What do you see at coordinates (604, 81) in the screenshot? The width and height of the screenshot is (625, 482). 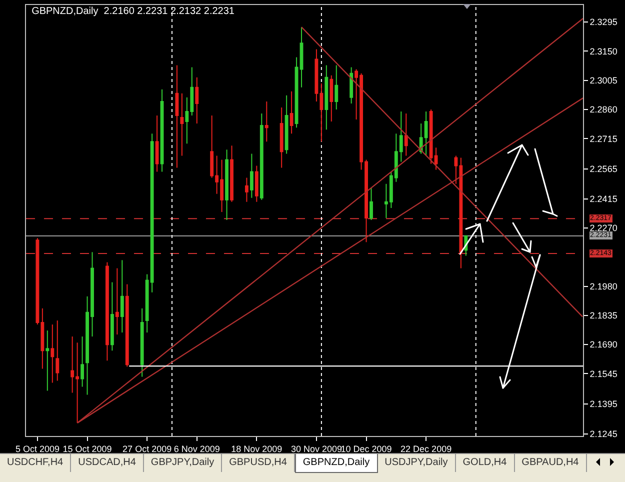 I see `y-tick-label: 2.3005` at bounding box center [604, 81].